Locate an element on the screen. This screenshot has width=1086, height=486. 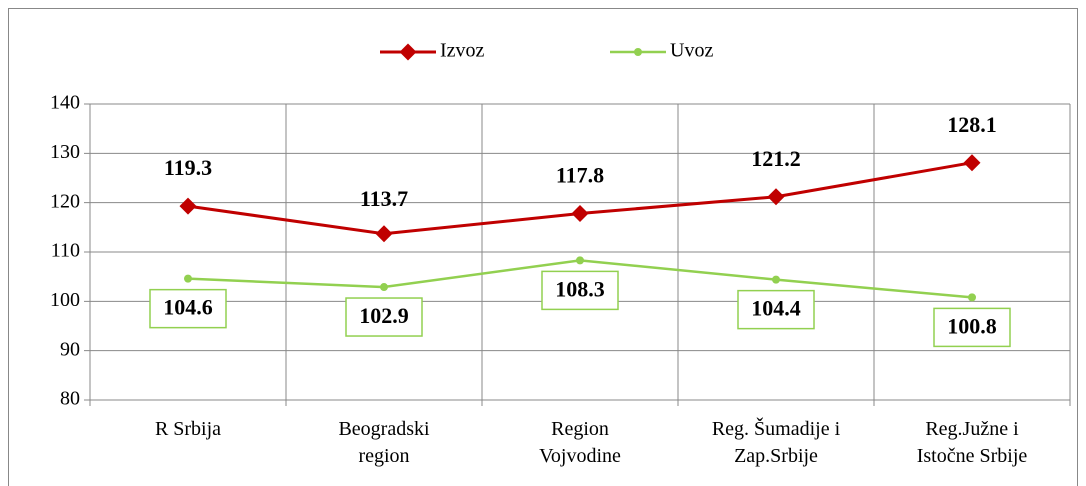
data-label: 102.9 is located at coordinates (384, 315).